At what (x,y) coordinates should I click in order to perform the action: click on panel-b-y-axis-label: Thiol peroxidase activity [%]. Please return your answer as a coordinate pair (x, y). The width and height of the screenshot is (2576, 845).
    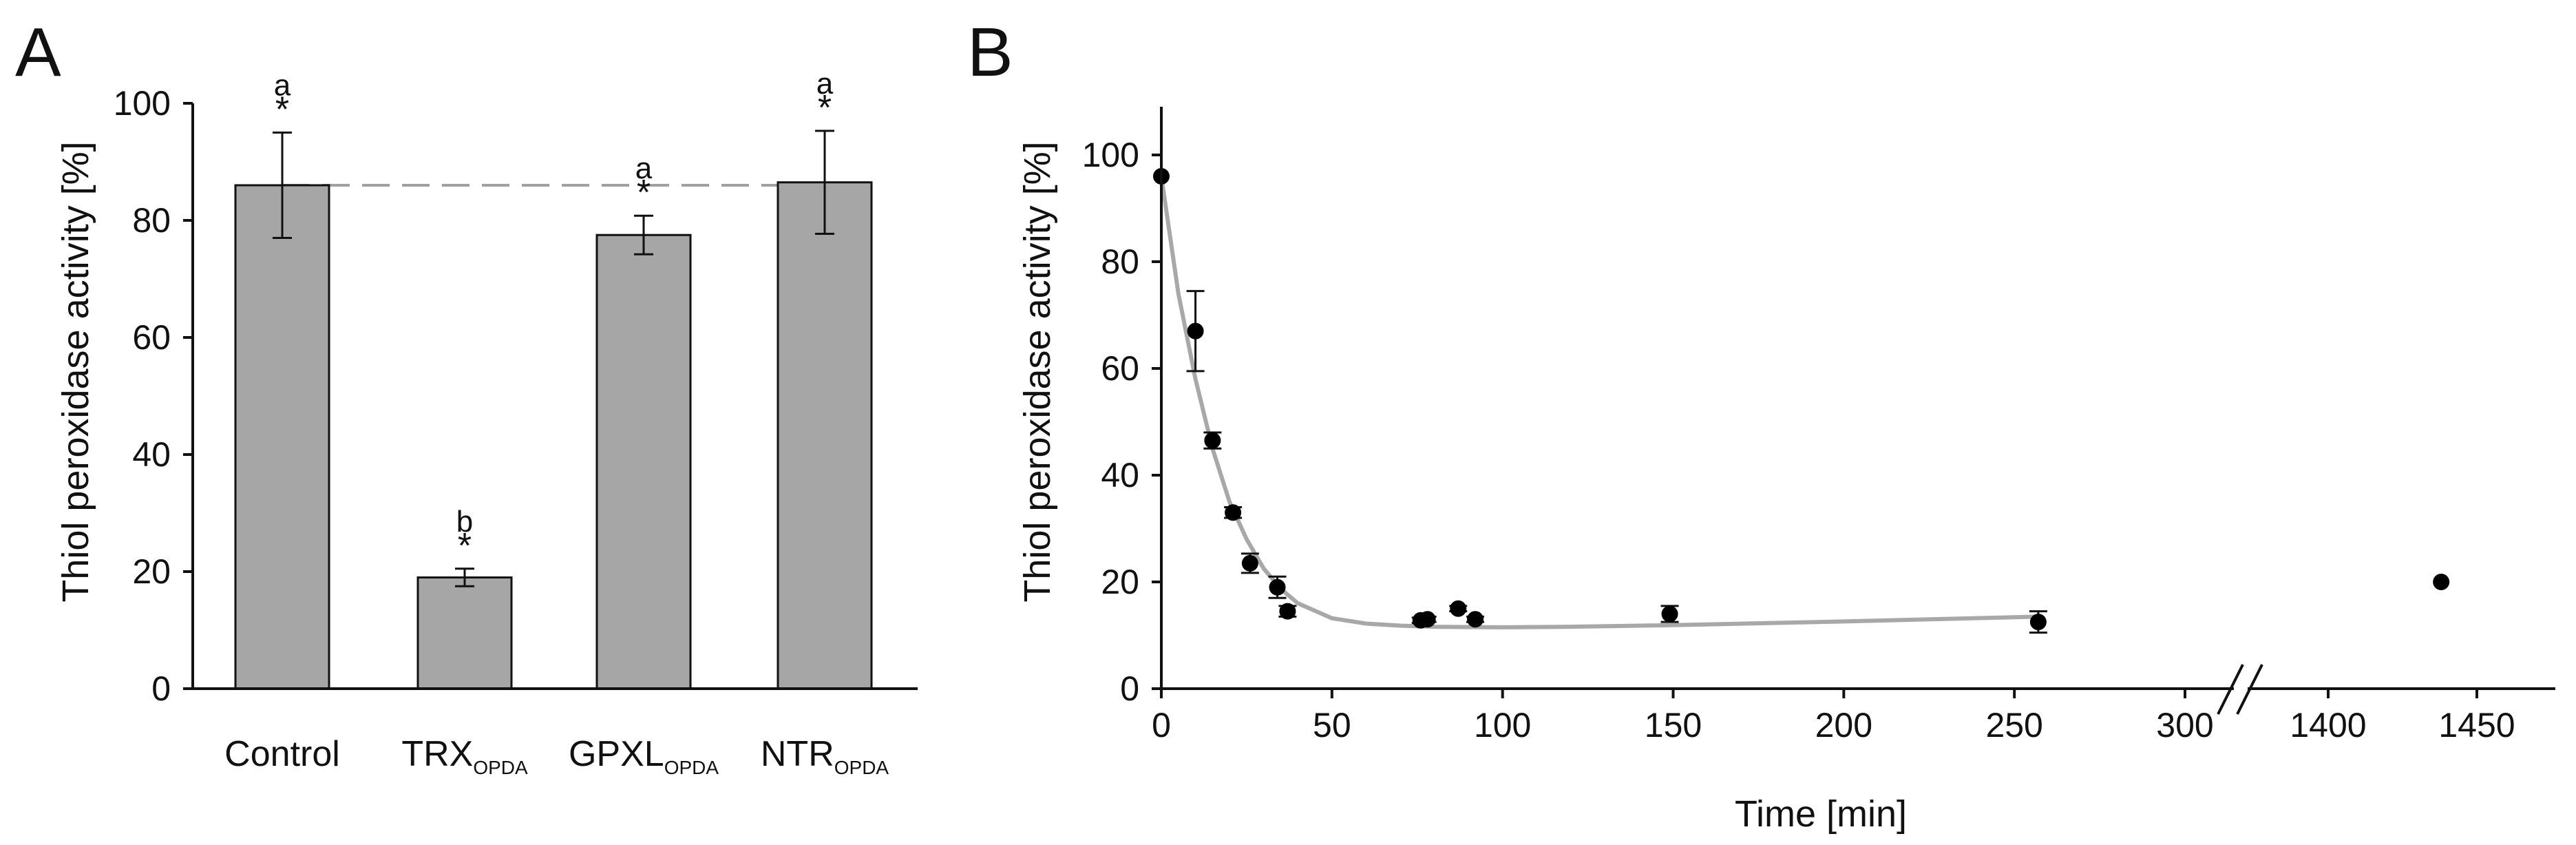
    Looking at the image, I should click on (1038, 371).